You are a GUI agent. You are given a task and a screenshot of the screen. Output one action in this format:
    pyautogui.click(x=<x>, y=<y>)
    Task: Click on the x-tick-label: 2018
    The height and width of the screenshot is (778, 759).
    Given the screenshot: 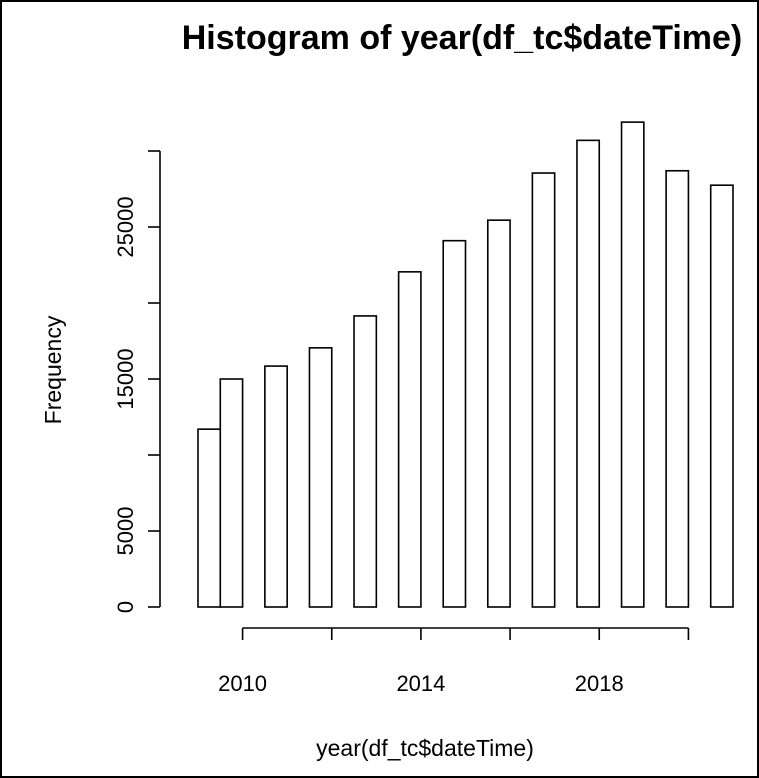 What is the action you would take?
    pyautogui.click(x=599, y=683)
    